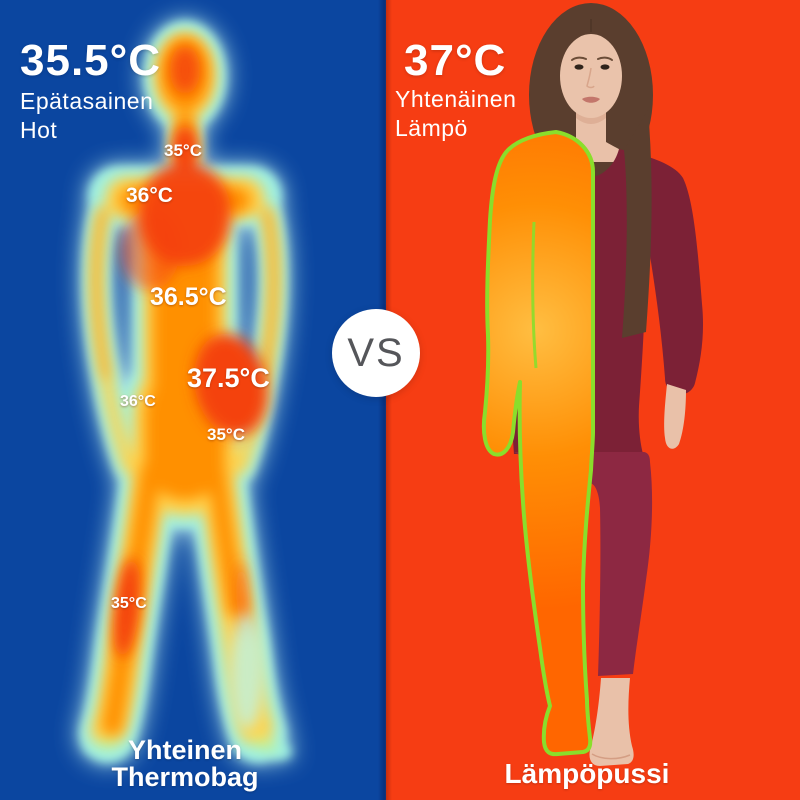 The height and width of the screenshot is (800, 800). What do you see at coordinates (129, 603) in the screenshot?
I see `body-temp-label-left-calf: 35°C` at bounding box center [129, 603].